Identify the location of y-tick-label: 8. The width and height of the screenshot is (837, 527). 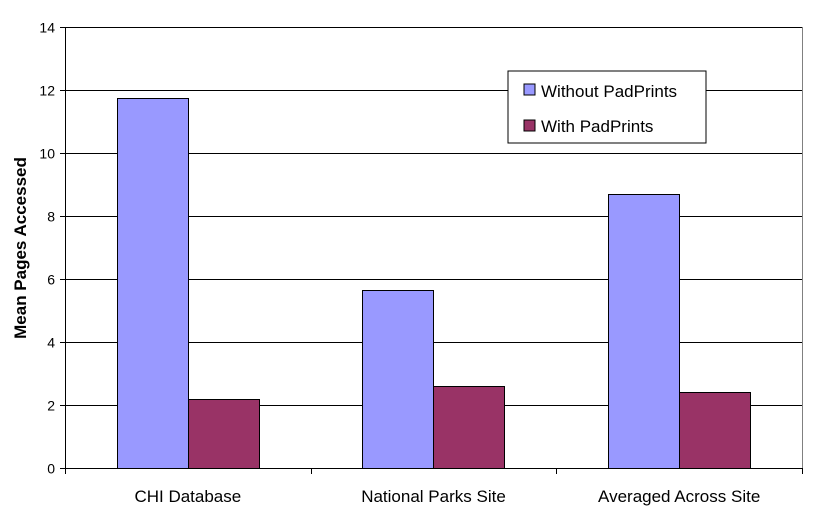
(51, 217).